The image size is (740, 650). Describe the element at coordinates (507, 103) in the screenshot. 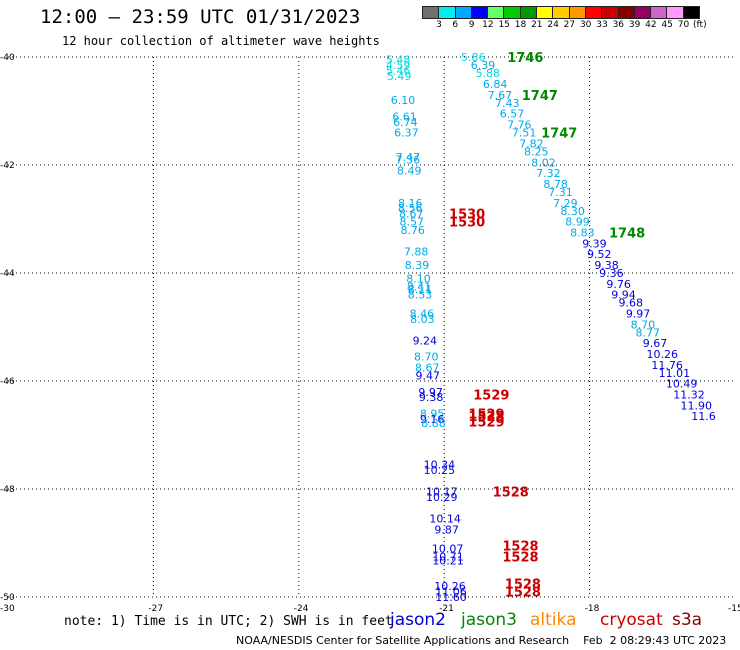

I see `swh-value-label: 7.43` at that location.